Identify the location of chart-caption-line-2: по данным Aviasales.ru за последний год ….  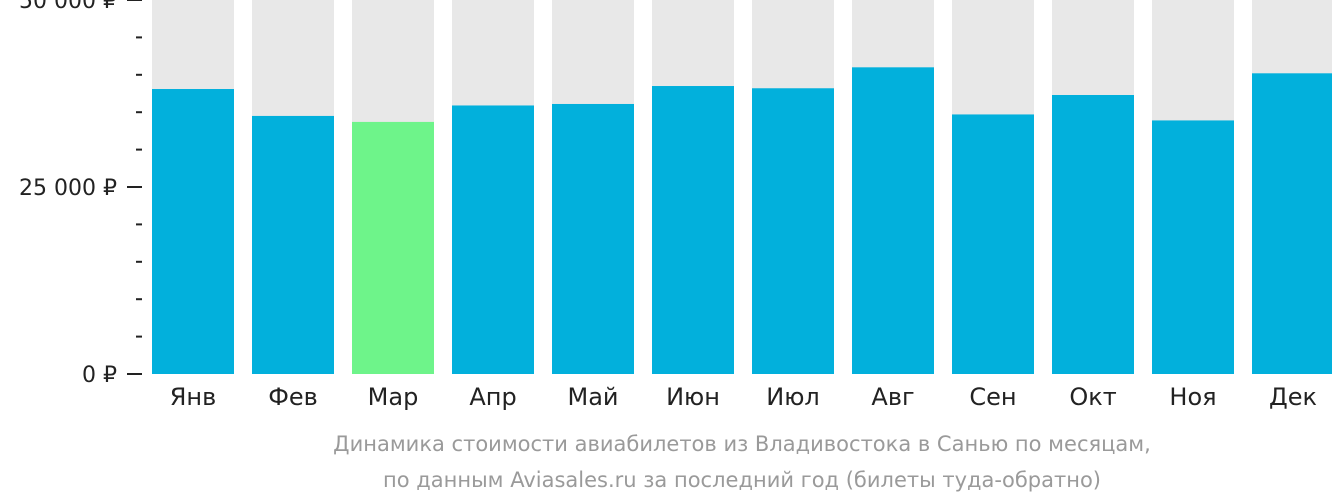
(742, 480).